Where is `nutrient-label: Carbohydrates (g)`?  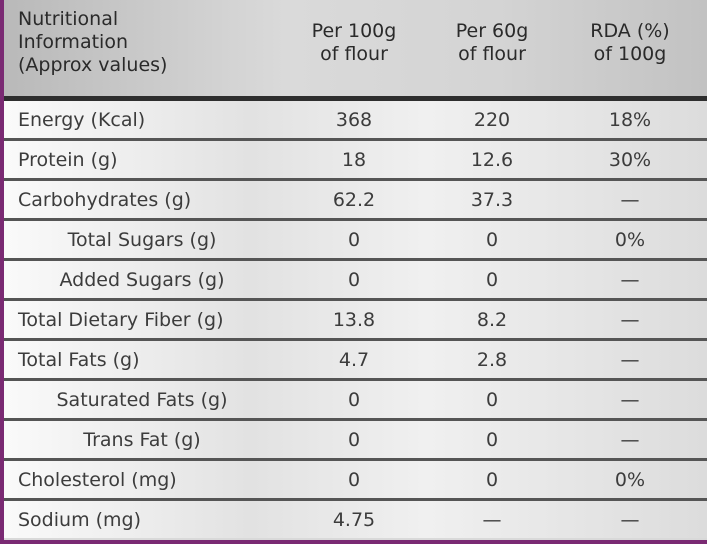 nutrient-label: Carbohydrates (g) is located at coordinates (105, 200).